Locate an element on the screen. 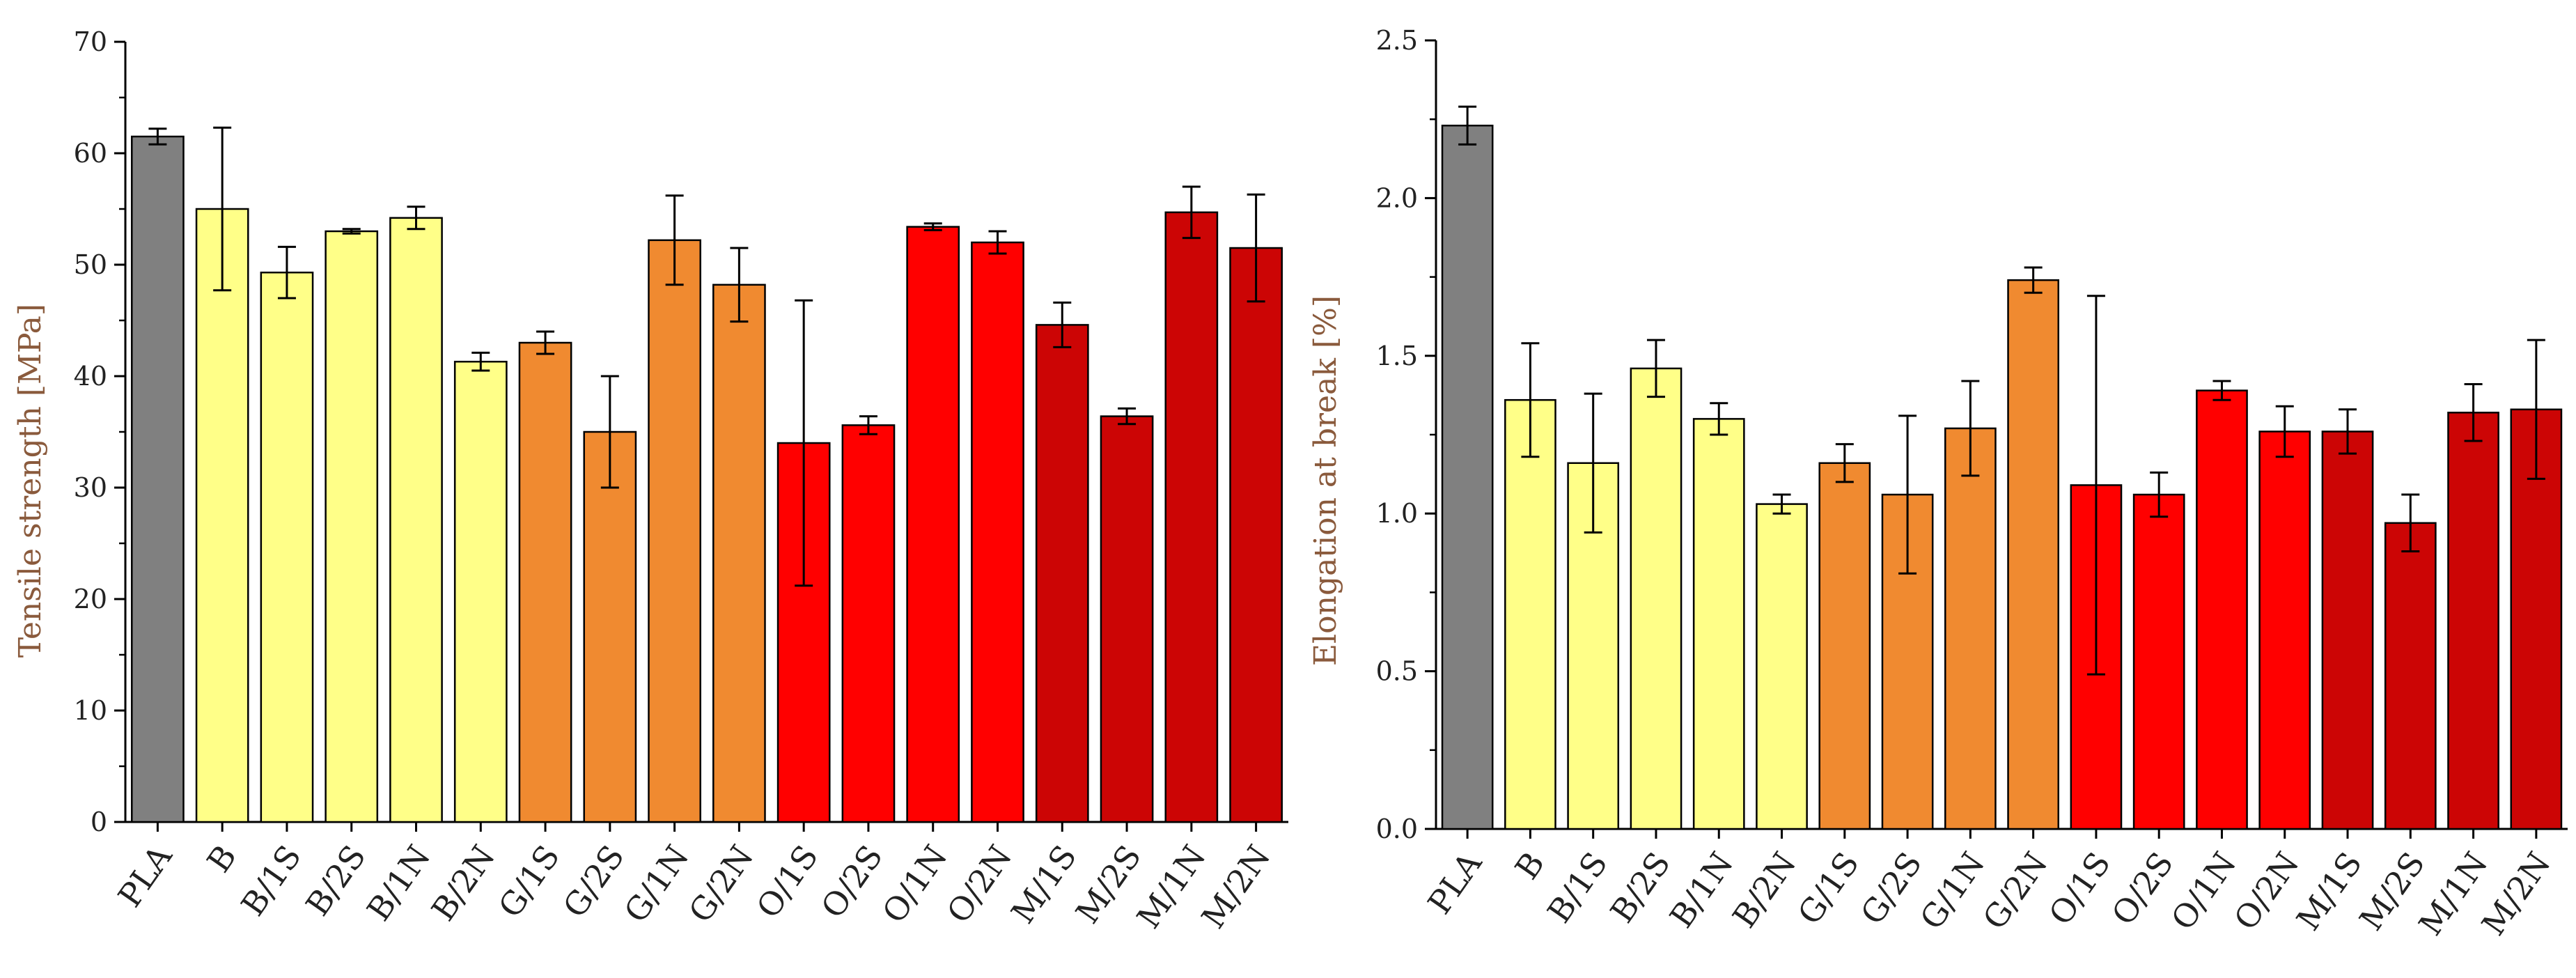 Image resolution: width=2576 pixels, height=978 pixels. y-tick-label: 1.0 is located at coordinates (1397, 513).